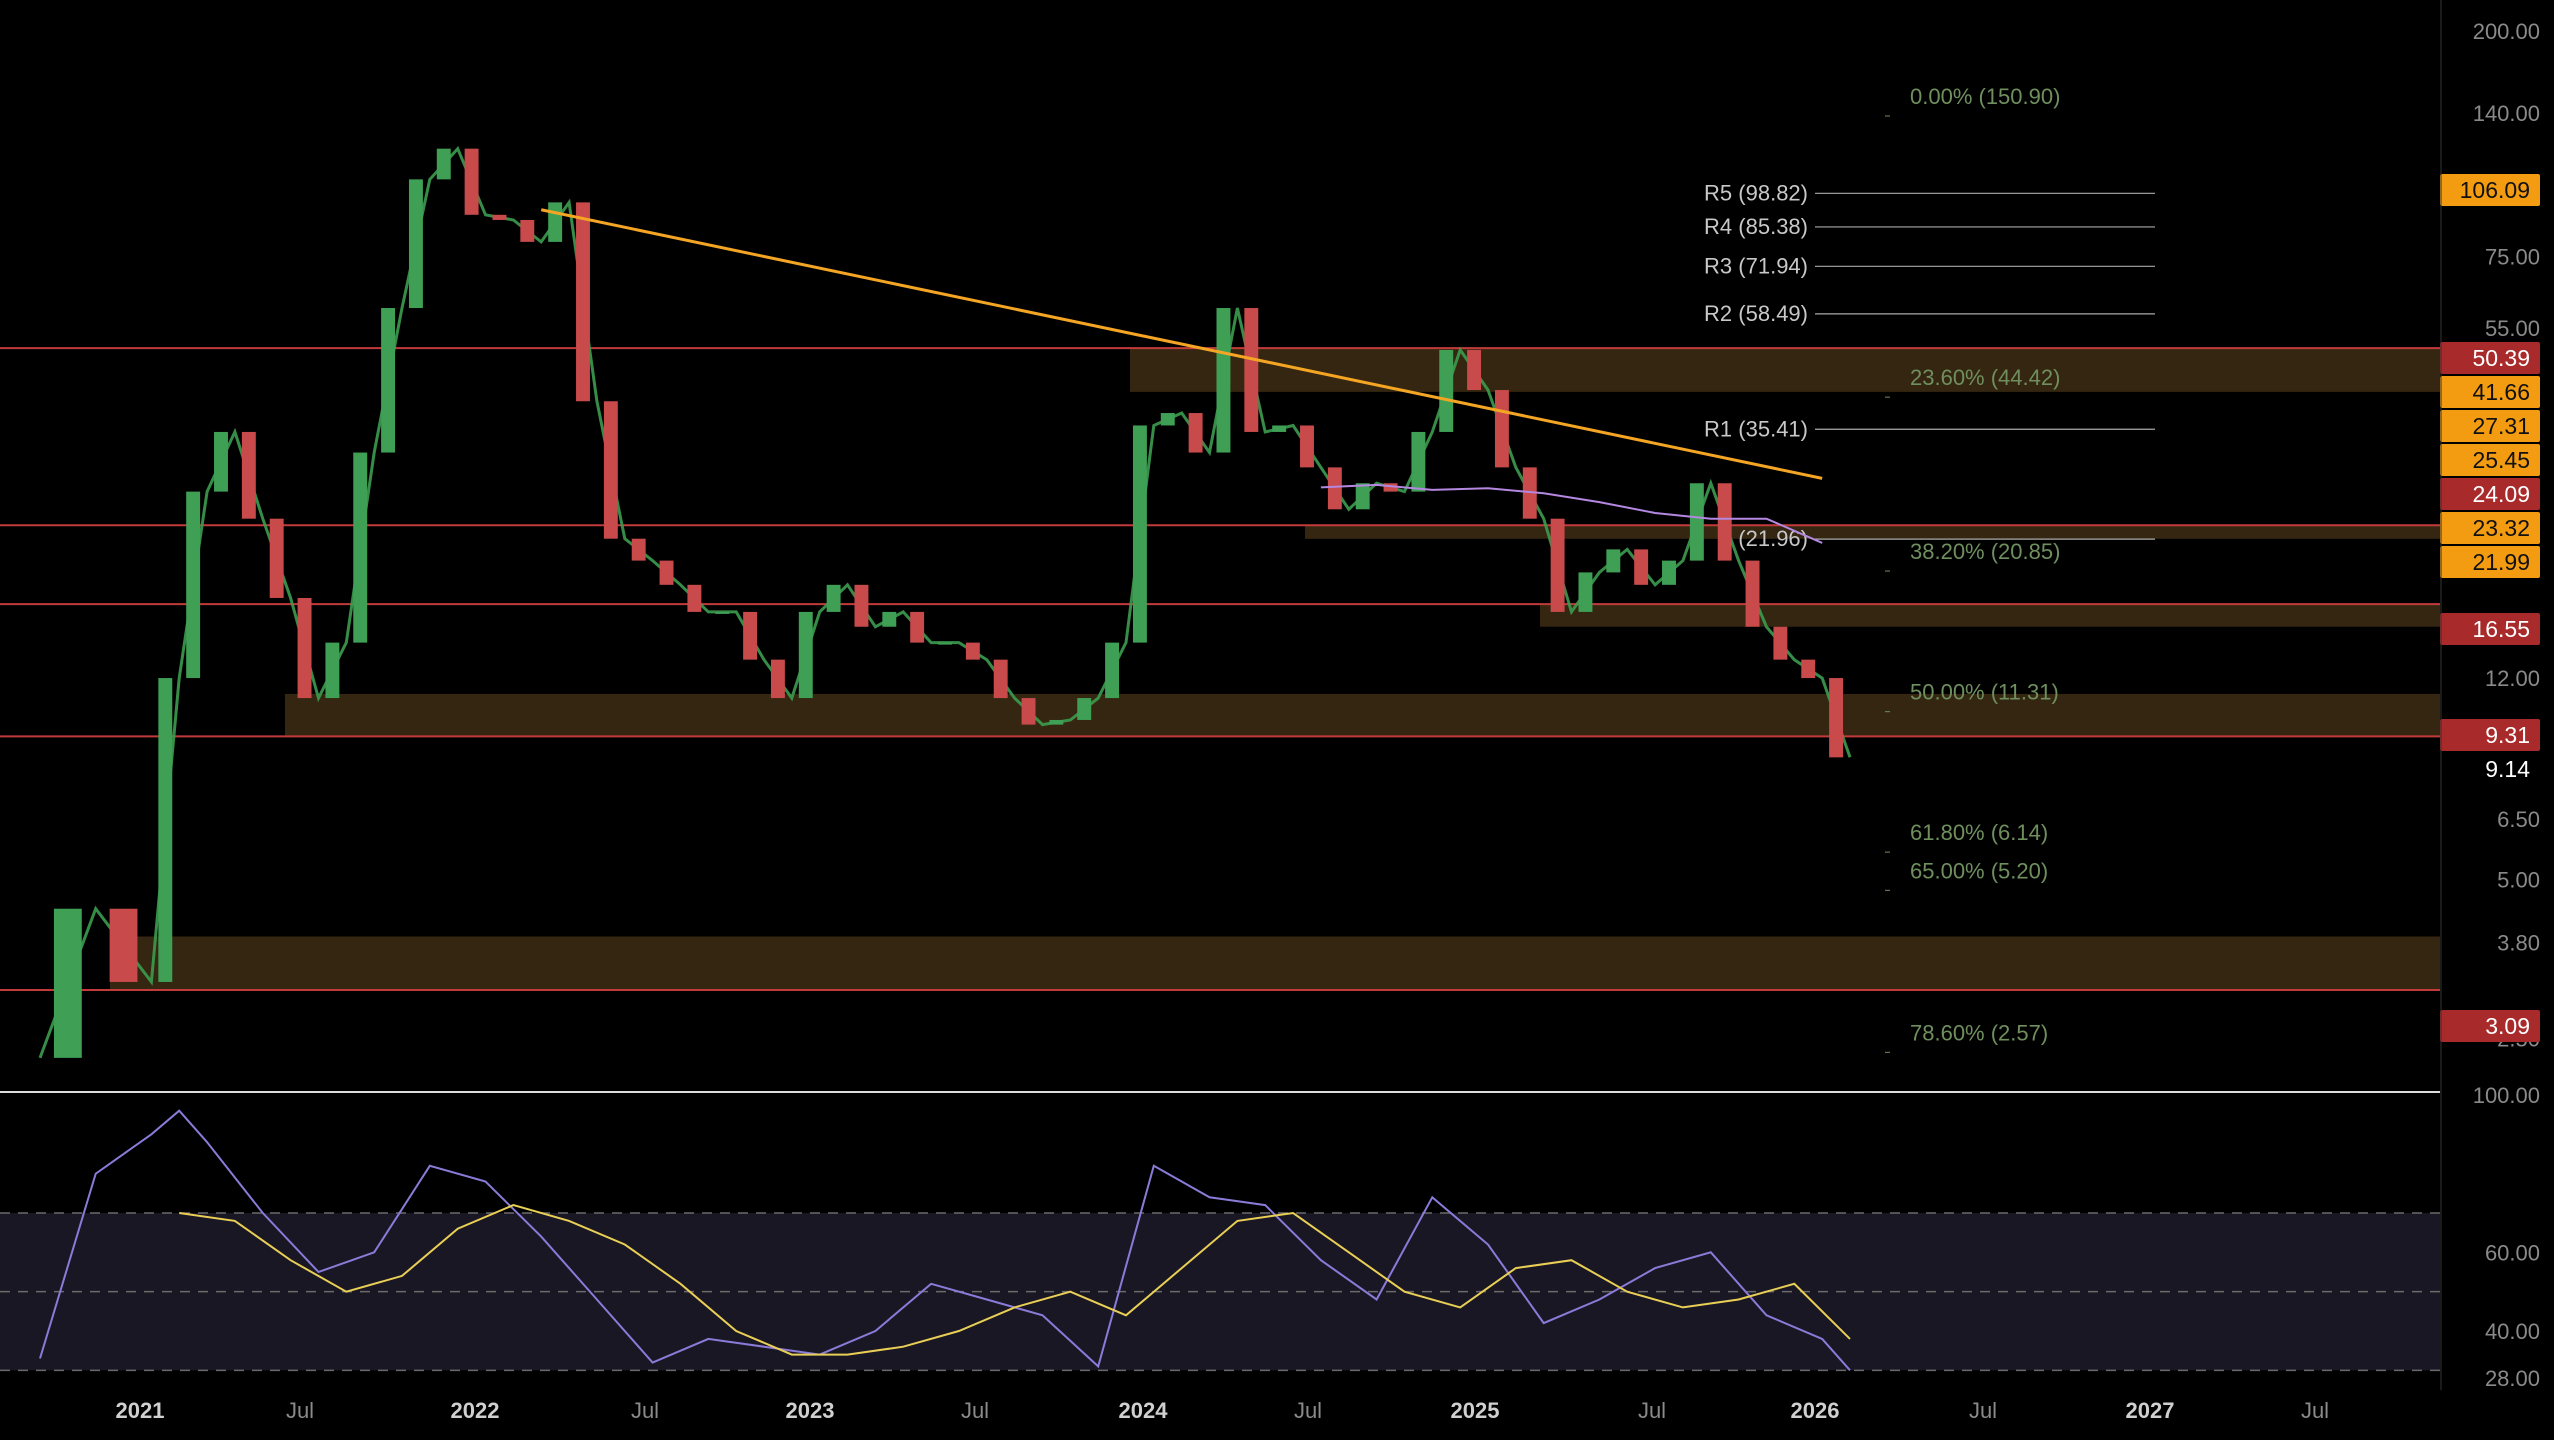  I want to click on price-badge-label: 106.09, so click(2495, 190).